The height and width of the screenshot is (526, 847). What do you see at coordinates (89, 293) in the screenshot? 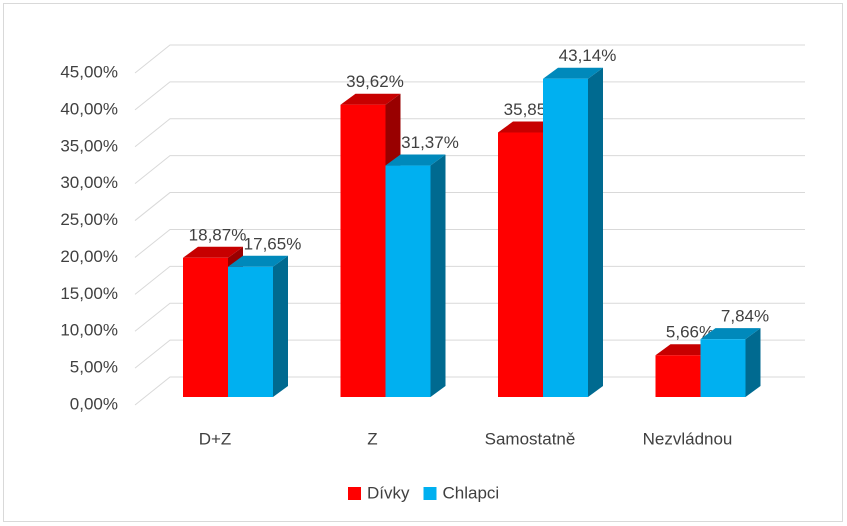
I see `y-tick-label: 15,00%` at bounding box center [89, 293].